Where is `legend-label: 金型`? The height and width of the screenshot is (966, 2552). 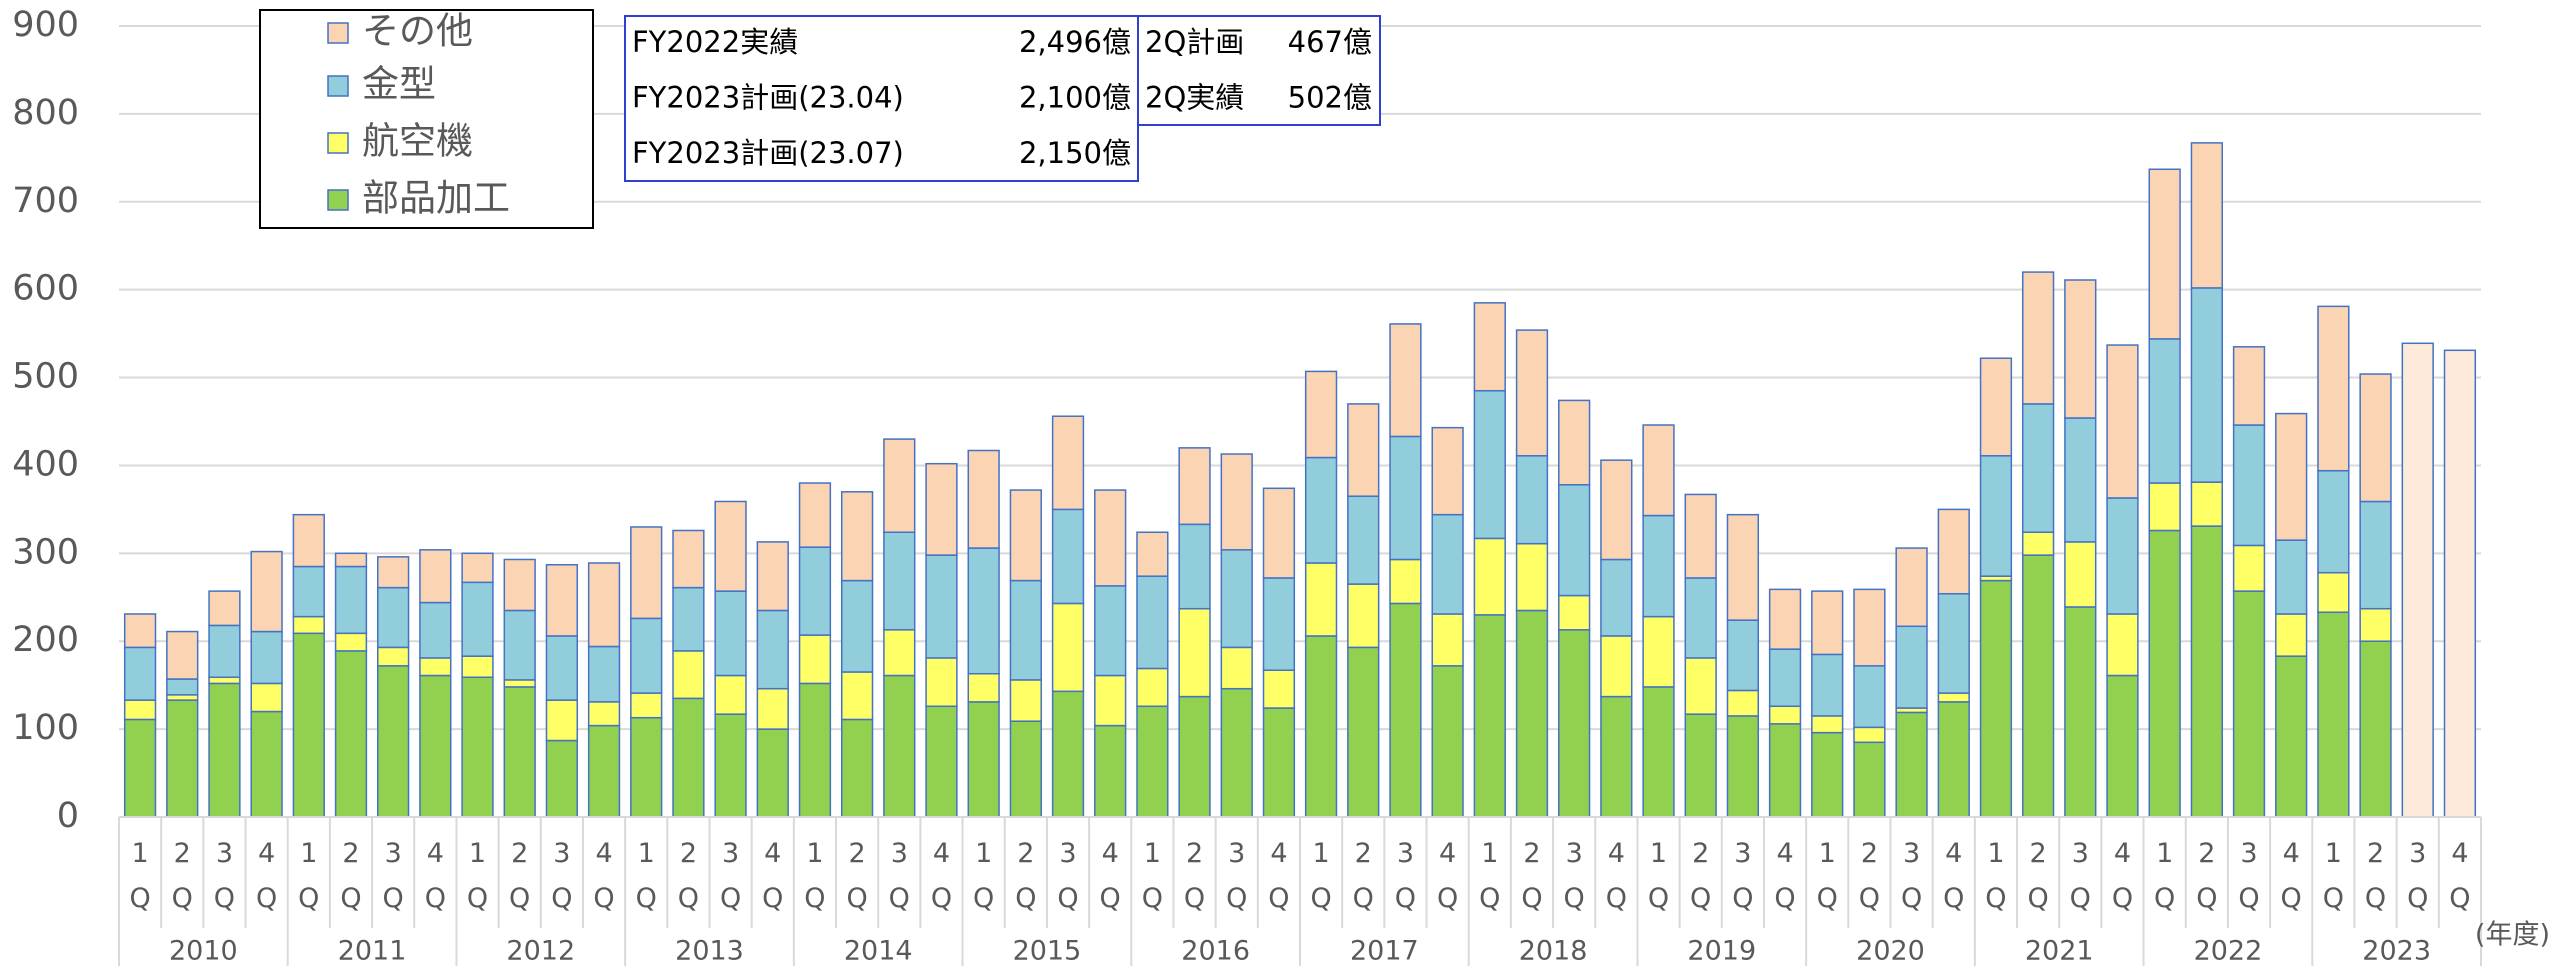
legend-label: 金型 is located at coordinates (399, 84).